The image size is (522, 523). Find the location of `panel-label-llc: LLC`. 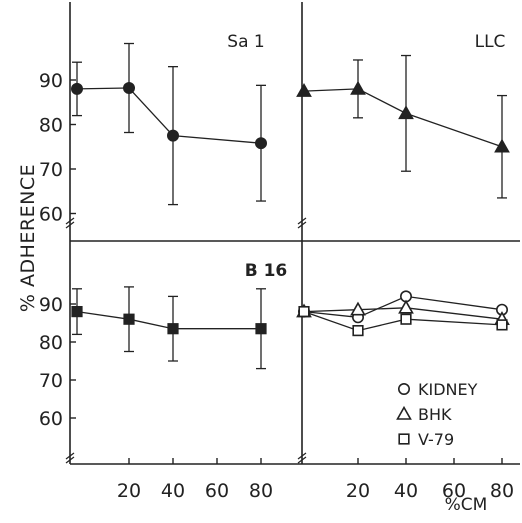

panel-label-llc: LLC is located at coordinates (490, 42).